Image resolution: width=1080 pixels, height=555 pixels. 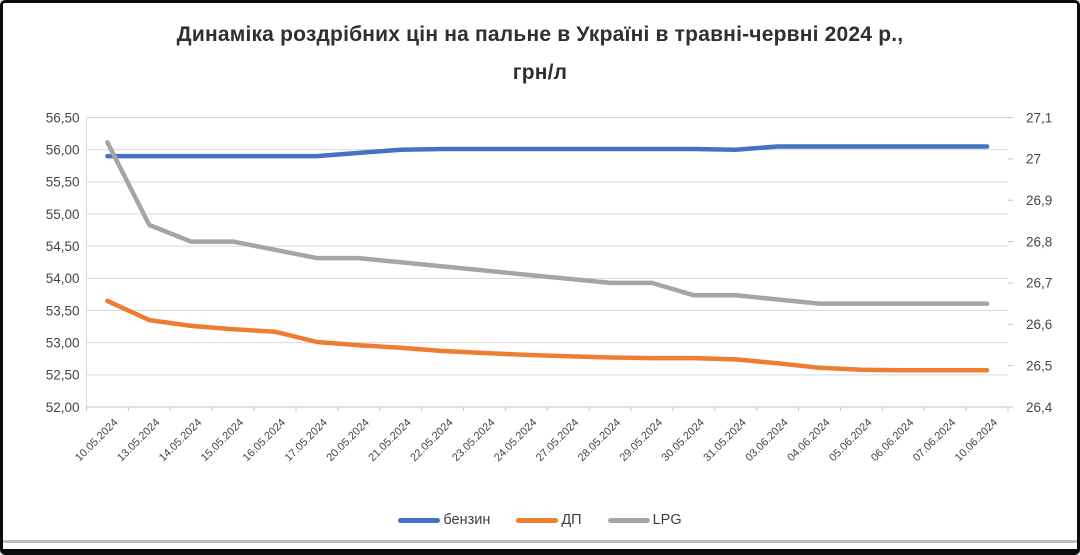 What do you see at coordinates (222, 440) in the screenshot?
I see `x-axis-tick-label: 15.05.2024` at bounding box center [222, 440].